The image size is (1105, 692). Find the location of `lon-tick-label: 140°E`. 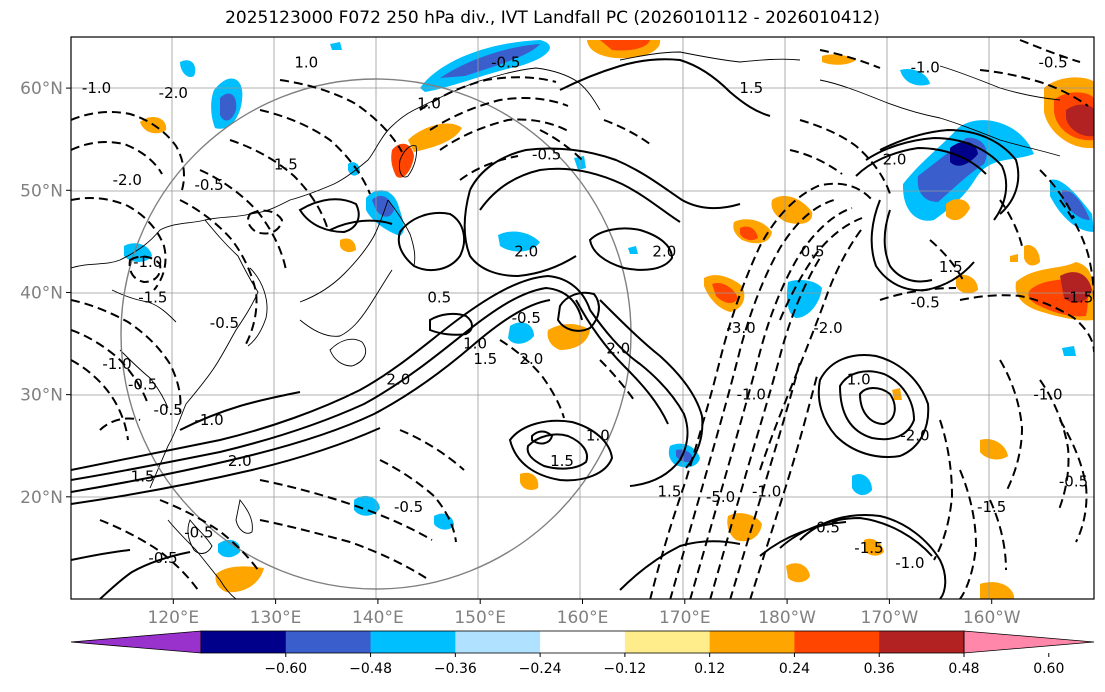

lon-tick-label: 140°E is located at coordinates (378, 618).